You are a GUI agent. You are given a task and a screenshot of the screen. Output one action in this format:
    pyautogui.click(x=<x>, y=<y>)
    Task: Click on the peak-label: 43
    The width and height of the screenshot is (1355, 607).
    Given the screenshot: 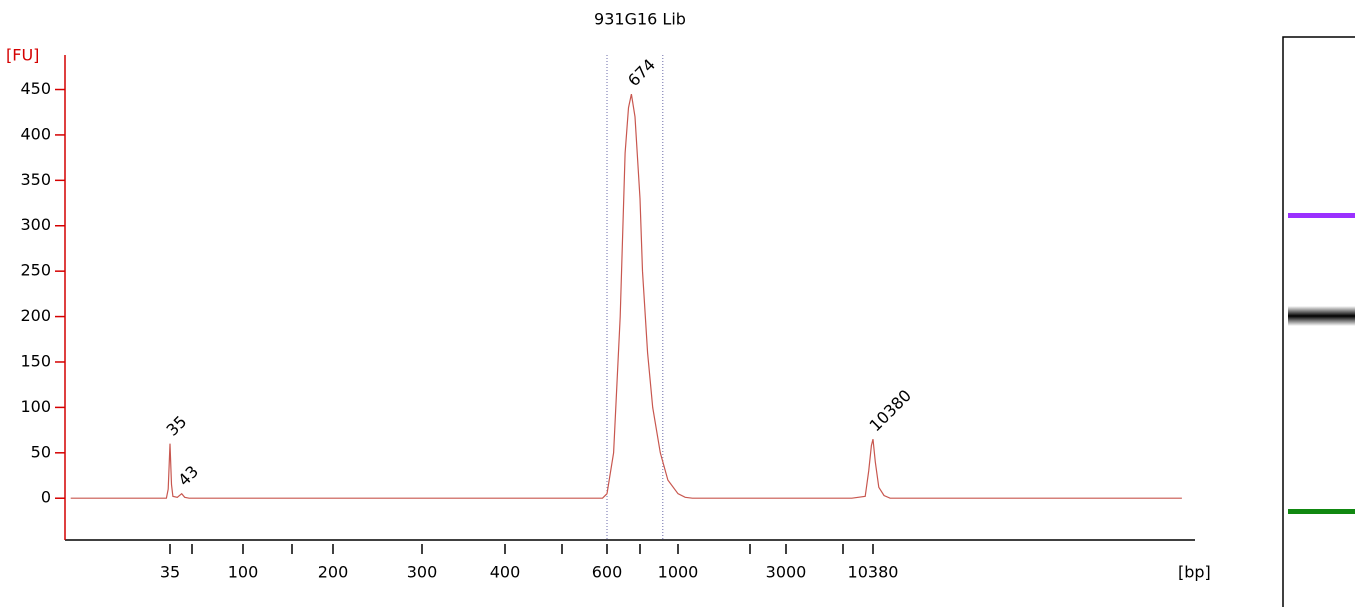 What is the action you would take?
    pyautogui.click(x=188, y=476)
    